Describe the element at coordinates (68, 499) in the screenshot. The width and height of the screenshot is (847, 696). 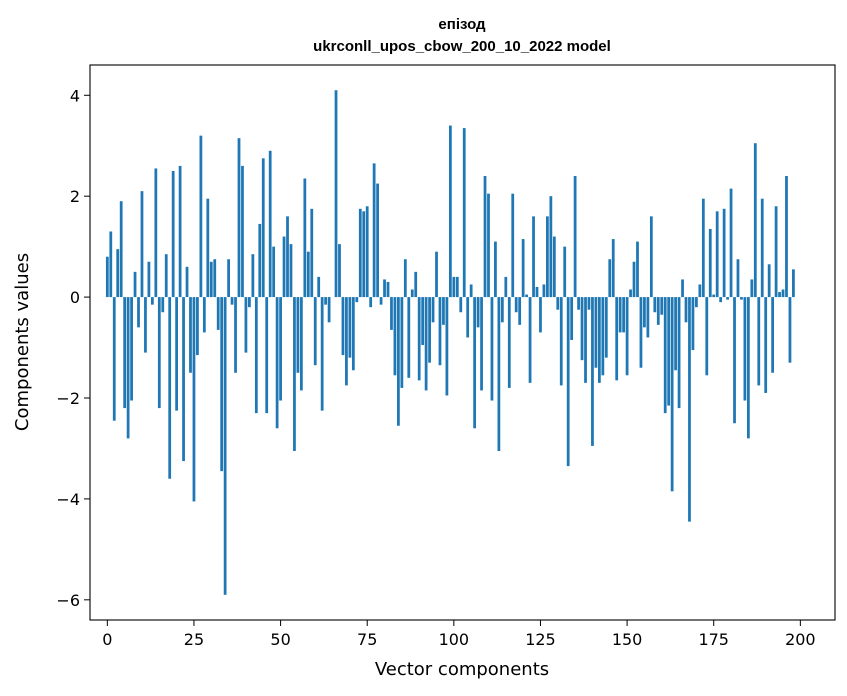
I see `y-tick-label: −4` at that location.